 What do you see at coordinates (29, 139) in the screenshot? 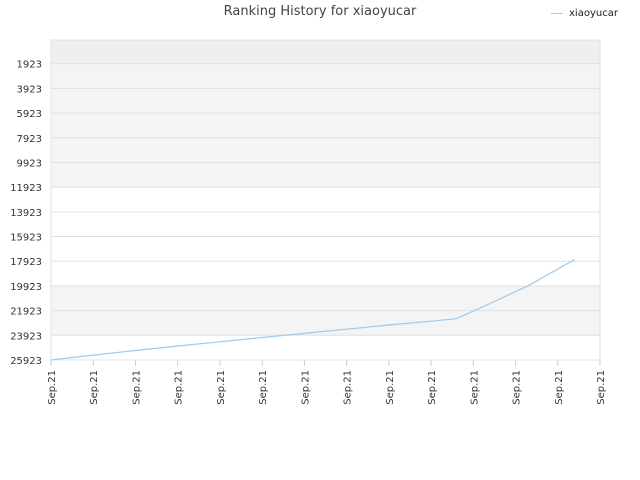
I see `y-tick-label: 7923` at bounding box center [29, 139].